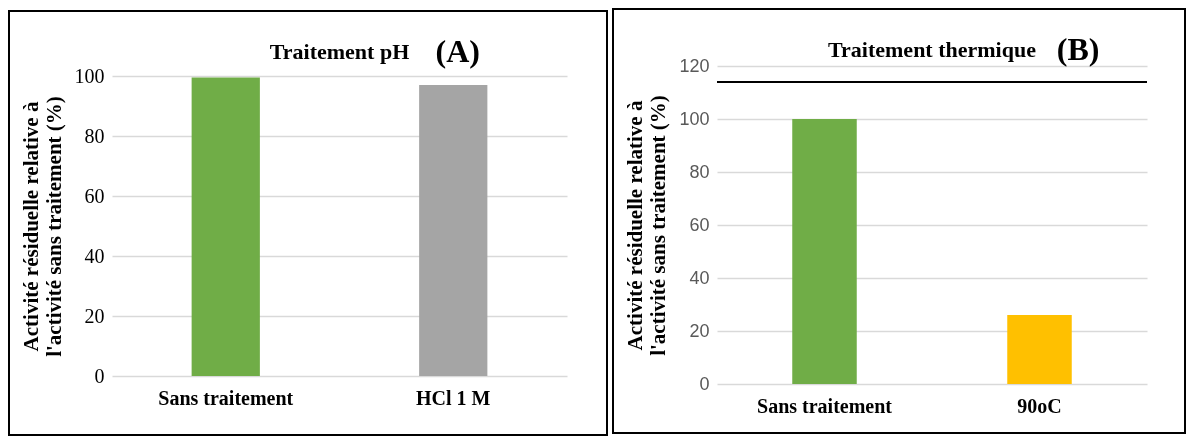  I want to click on x-tick-label: 90oC, so click(1039, 405).